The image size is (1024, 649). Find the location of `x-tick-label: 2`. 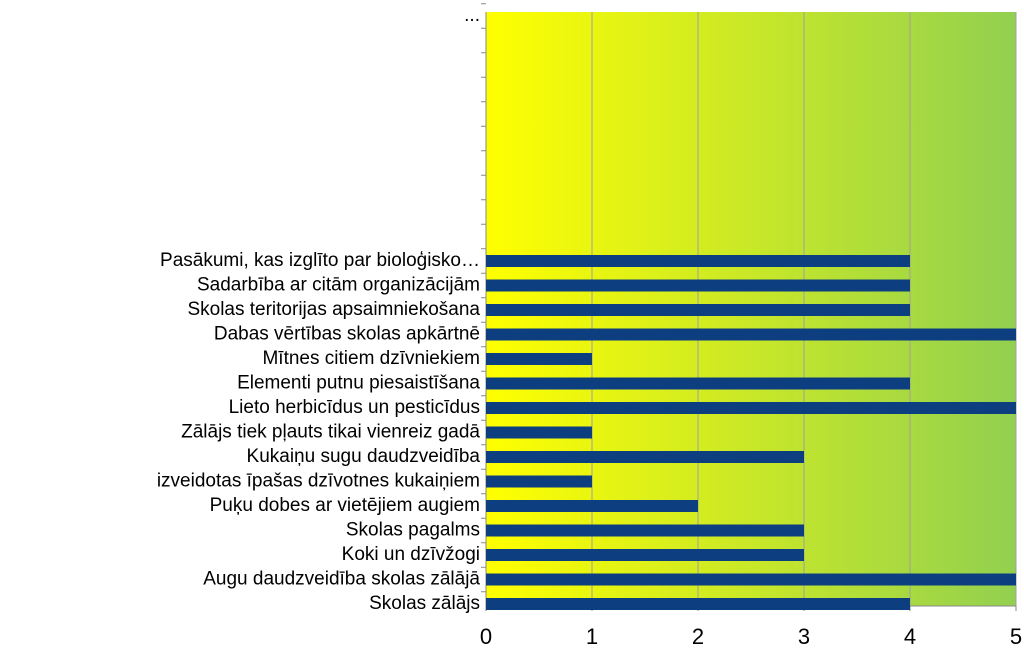

x-tick-label: 2 is located at coordinates (698, 636).